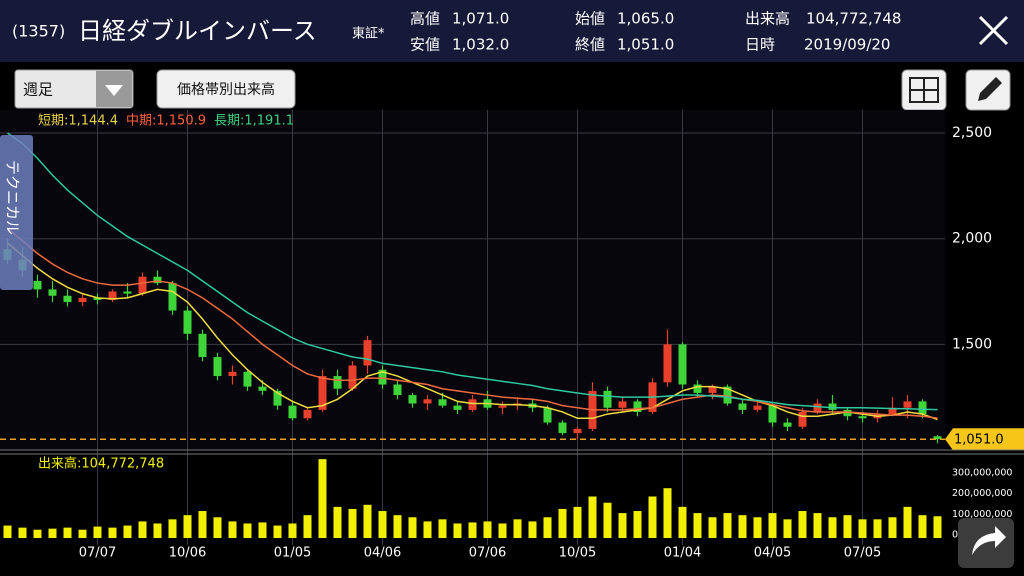  What do you see at coordinates (645, 19) in the screenshot?
I see `stat-value: 1,065.0` at bounding box center [645, 19].